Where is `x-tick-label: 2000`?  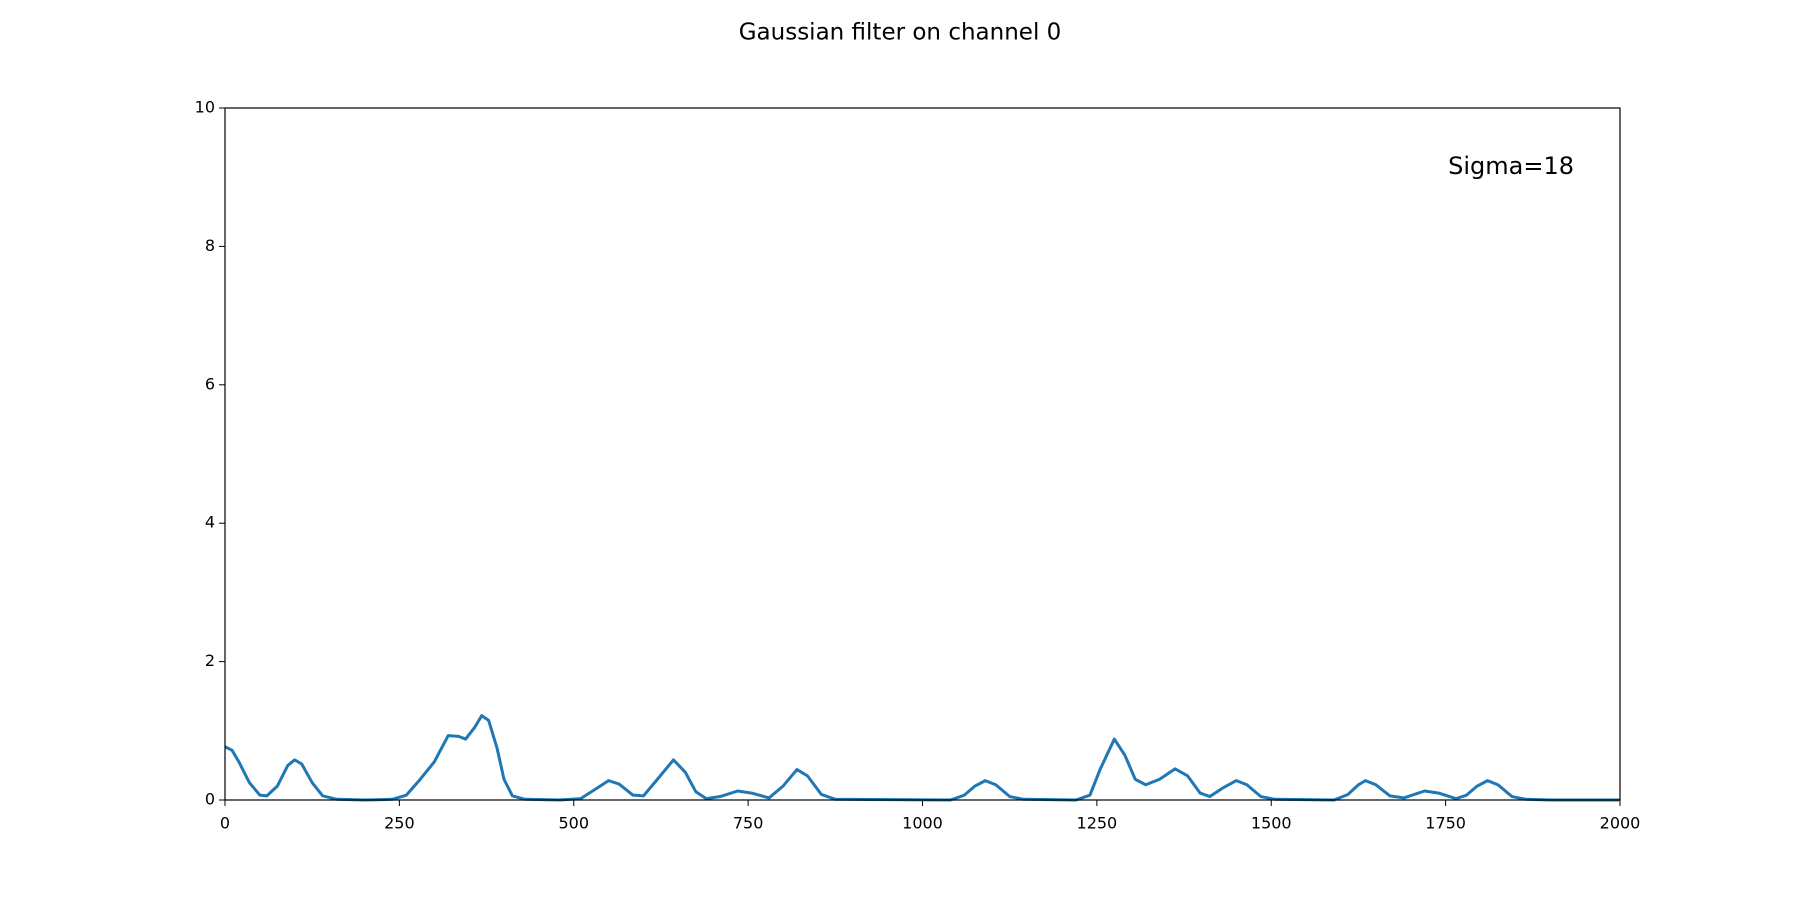 x-tick-label: 2000 is located at coordinates (1620, 823).